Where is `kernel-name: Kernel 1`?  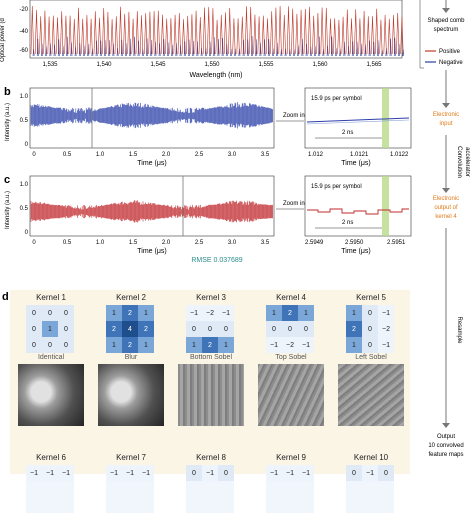 kernel-name: Kernel 1 is located at coordinates (51, 297).